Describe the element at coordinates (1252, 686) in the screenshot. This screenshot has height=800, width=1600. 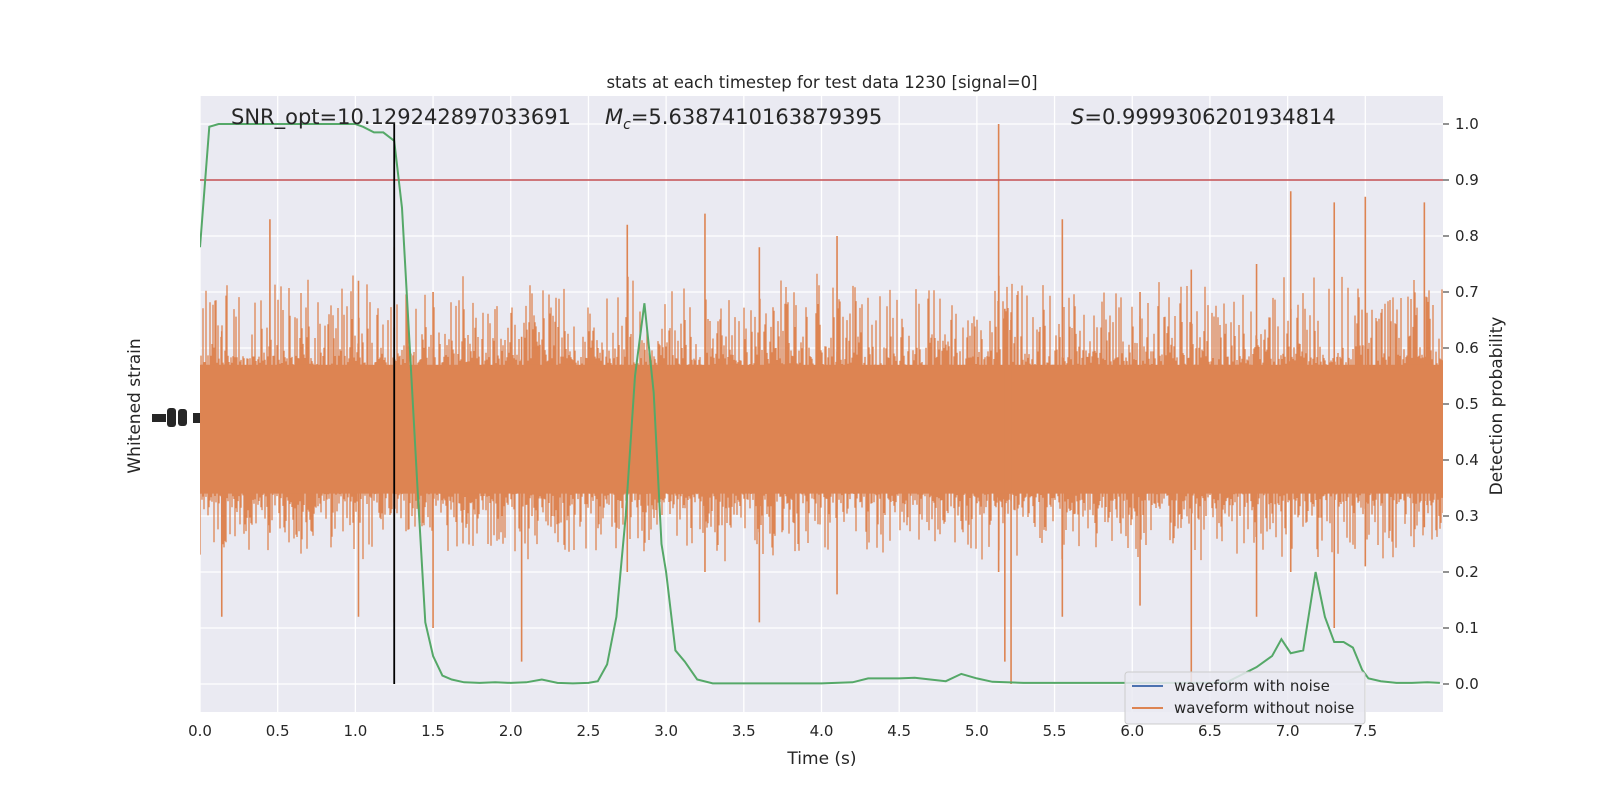
I see `legend-label-with-noise: waveform with noise` at that location.